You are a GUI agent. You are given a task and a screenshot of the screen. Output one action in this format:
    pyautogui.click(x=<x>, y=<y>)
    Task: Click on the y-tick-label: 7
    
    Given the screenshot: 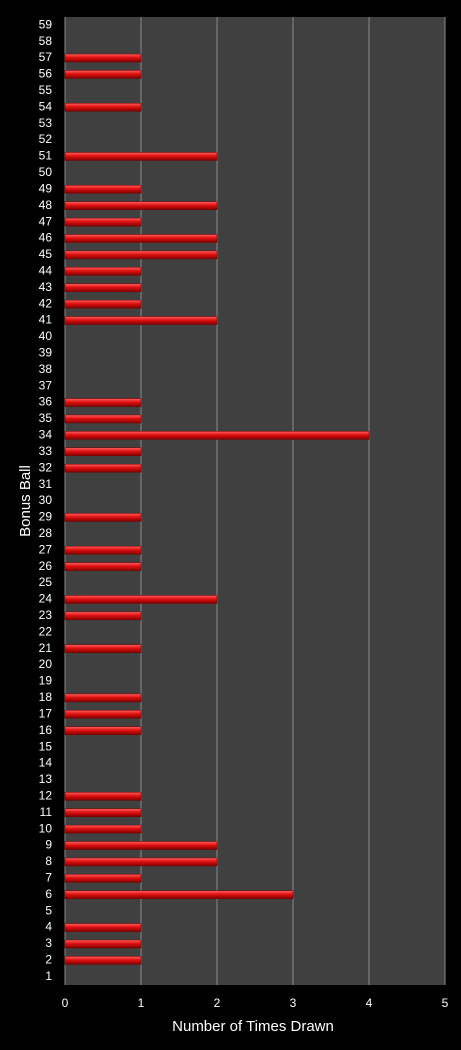 What is the action you would take?
    pyautogui.click(x=48, y=878)
    